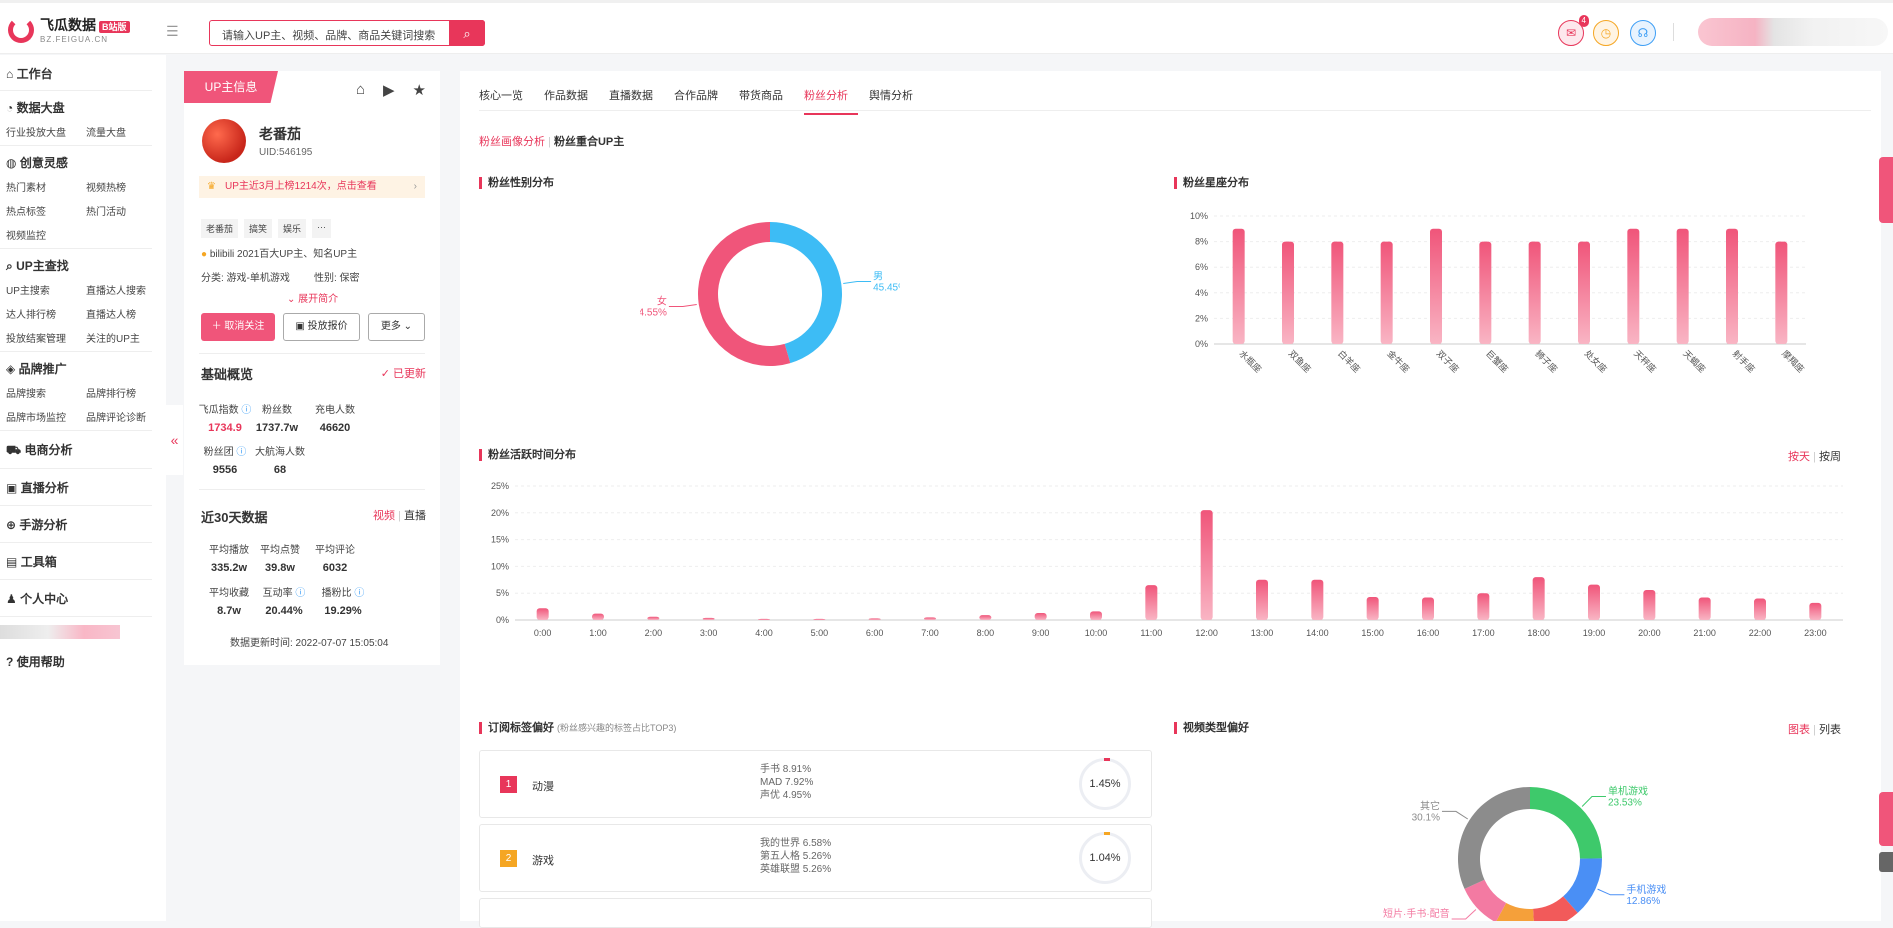 The height and width of the screenshot is (928, 1893). What do you see at coordinates (79, 368) in the screenshot?
I see `sidebar-section-brand: ◈ 品牌推广` at bounding box center [79, 368].